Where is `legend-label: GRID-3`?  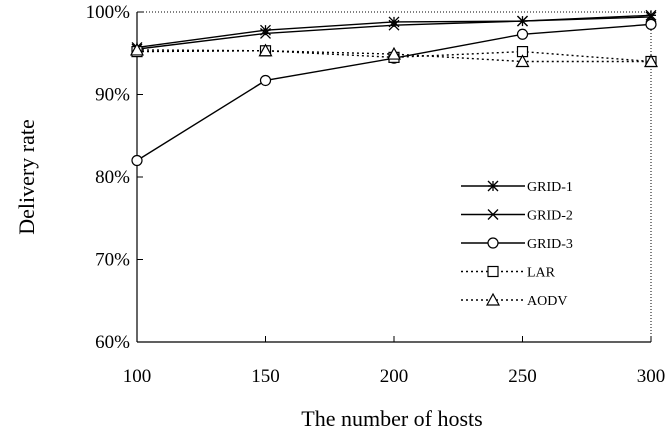 legend-label: GRID-3 is located at coordinates (550, 244).